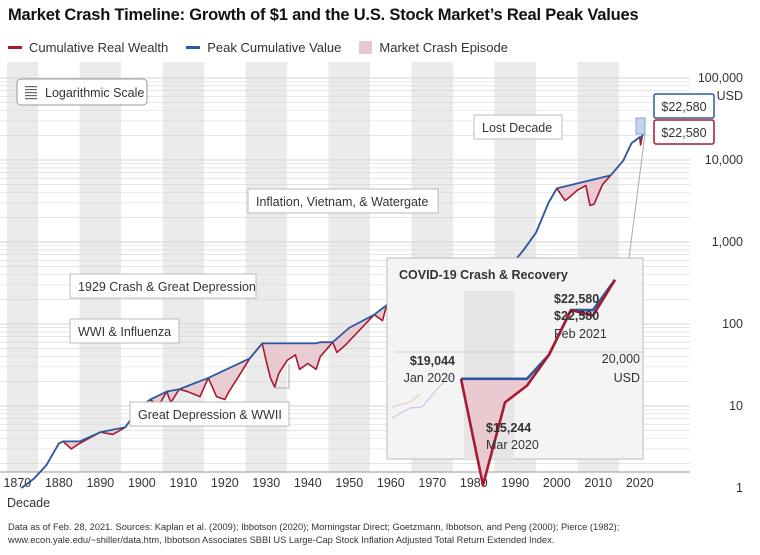 Image resolution: width=760 pixels, height=555 pixels. What do you see at coordinates (193, 47) in the screenshot?
I see `legend-swatch-peak` at bounding box center [193, 47].